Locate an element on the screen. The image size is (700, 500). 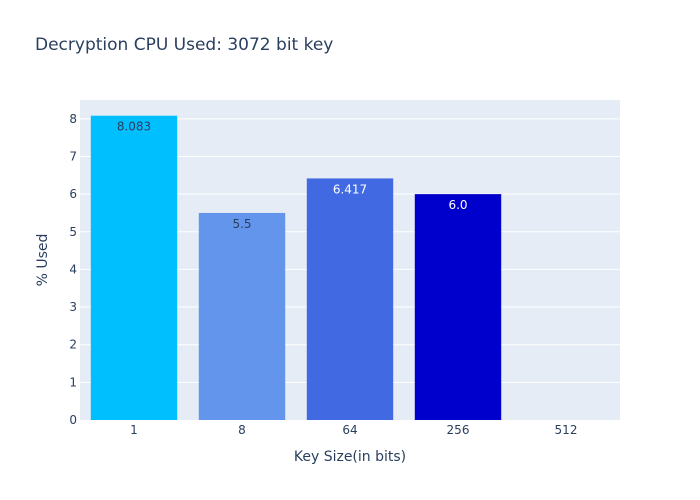
y-tick-labels: 0 1 2 3 4 5 6 7 8 is located at coordinates (73, 269).